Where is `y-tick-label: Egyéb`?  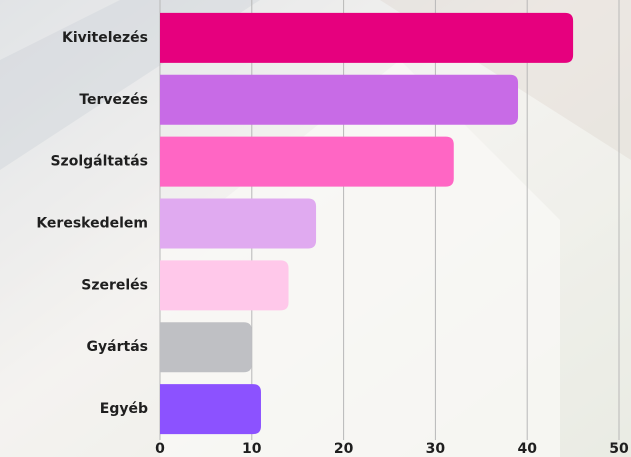 y-tick-label: Egyéb is located at coordinates (124, 409).